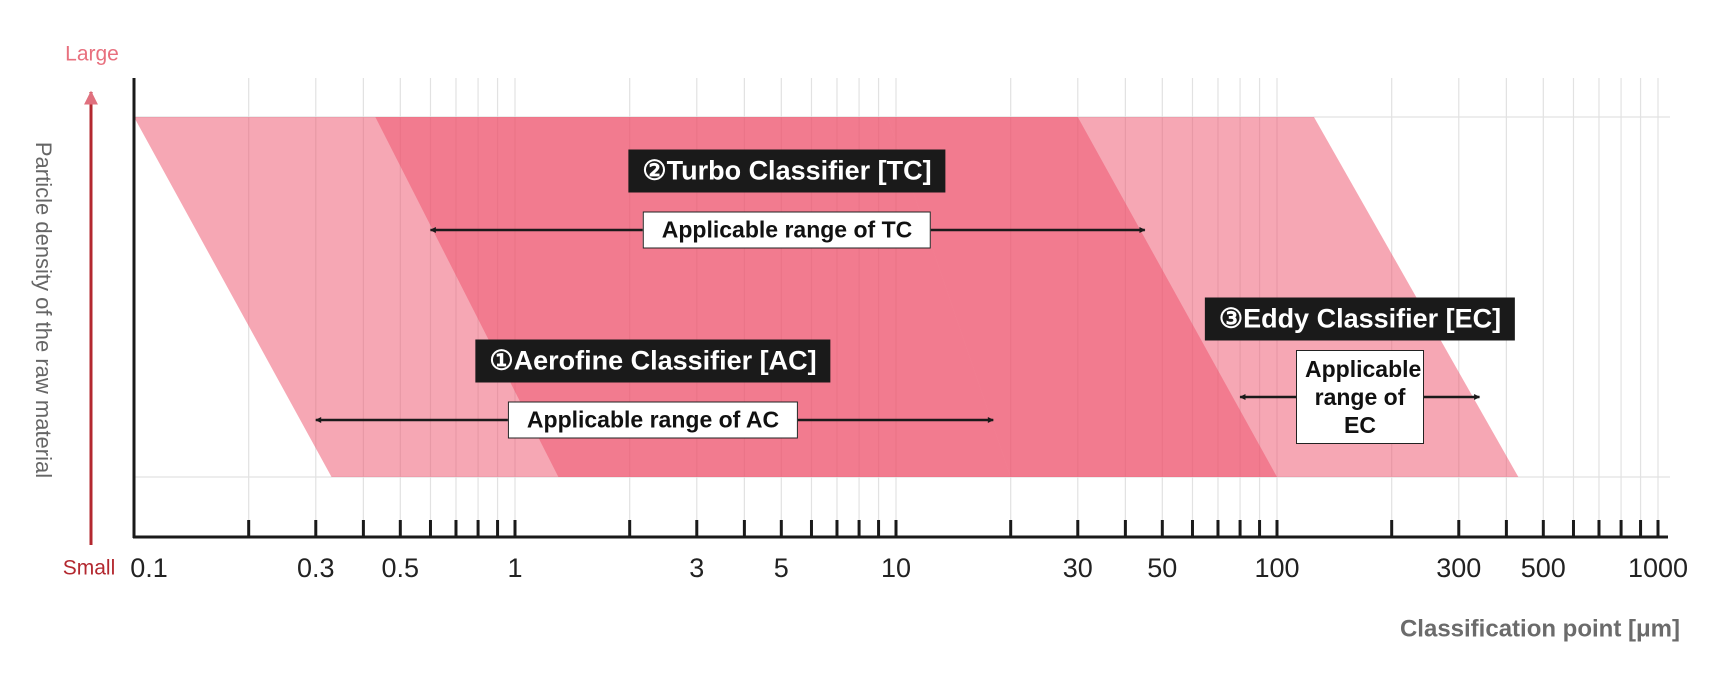 The image size is (1720, 700). Describe the element at coordinates (781, 568) in the screenshot. I see `x-tick-label: 5` at that location.